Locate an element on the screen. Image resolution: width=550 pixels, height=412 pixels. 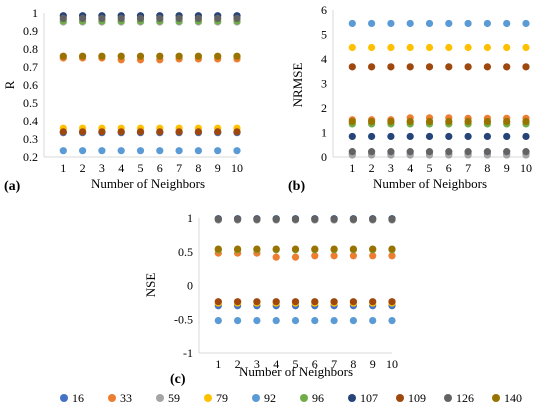
x-axis-title-b: Number of Neighbors is located at coordinates (430, 183).